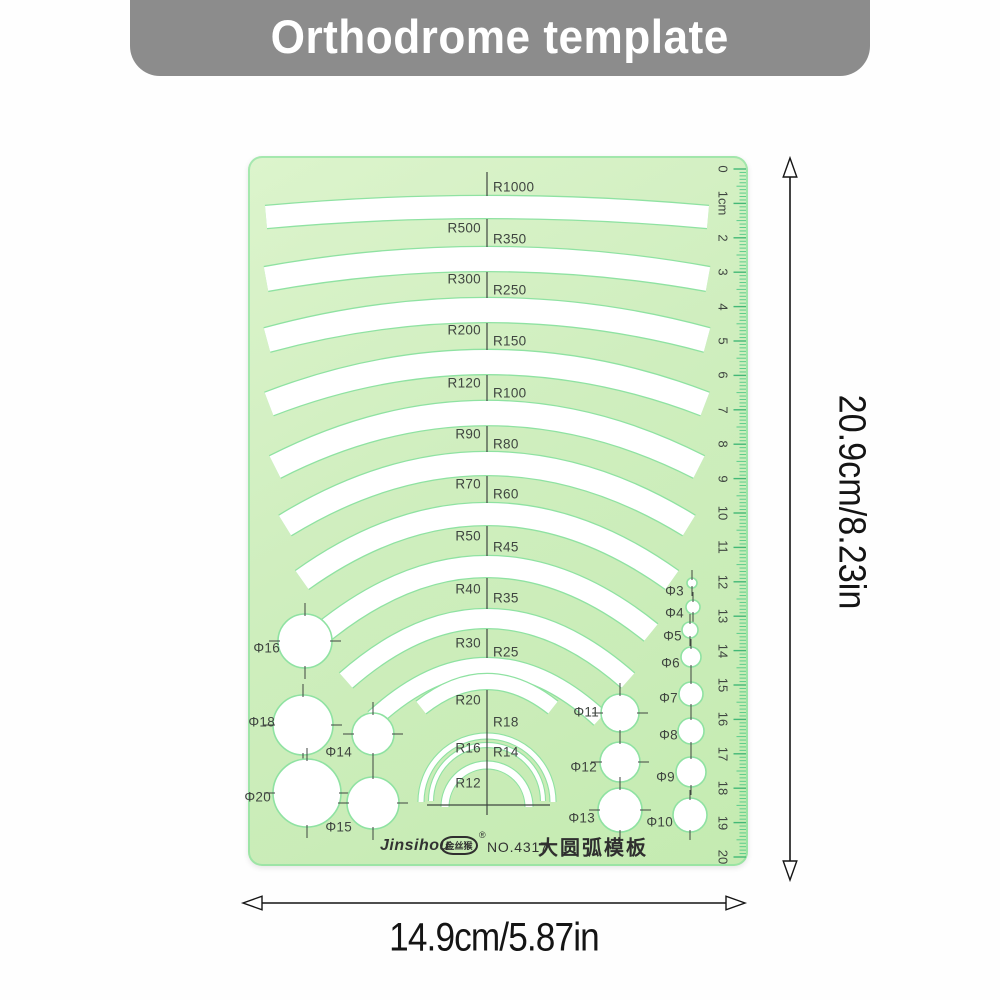 The image size is (1000, 1000). Describe the element at coordinates (723, 513) in the screenshot. I see `ruler-number: 10` at that location.